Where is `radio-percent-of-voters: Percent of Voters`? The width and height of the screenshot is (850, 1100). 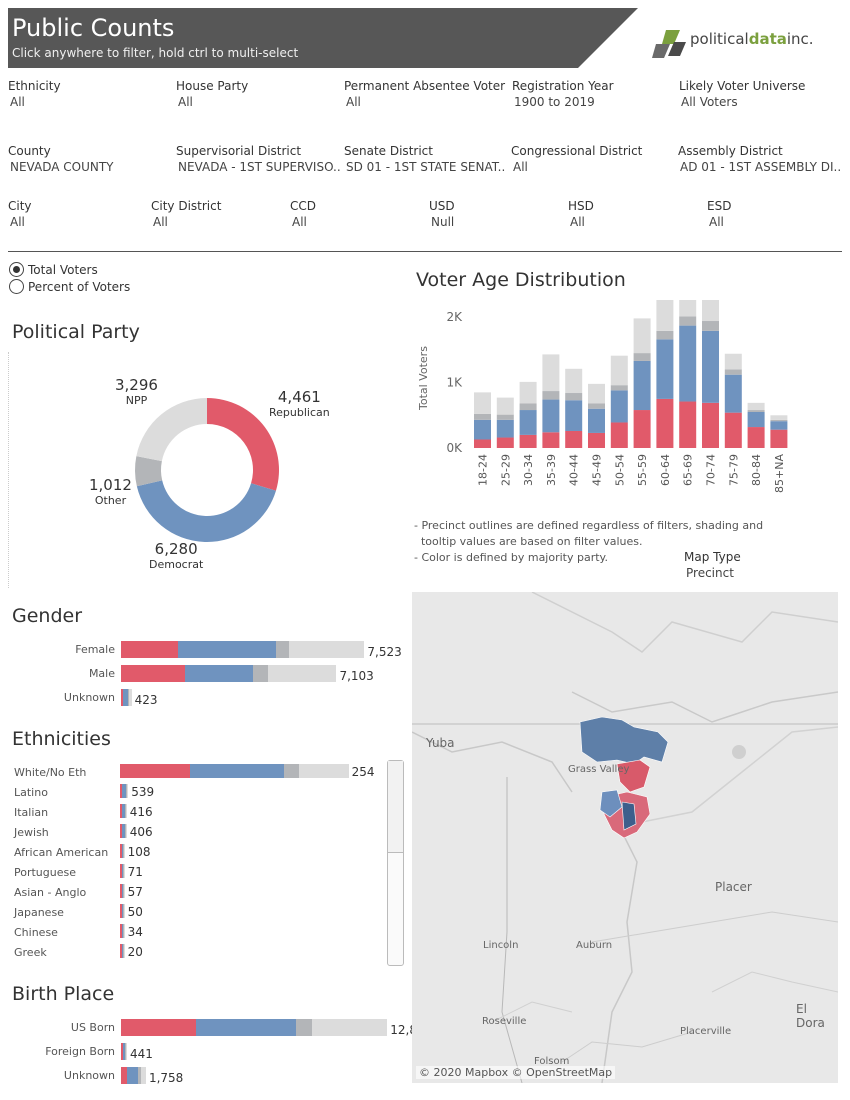
radio-percent-of-voters: Percent of Voters is located at coordinates (69, 286).